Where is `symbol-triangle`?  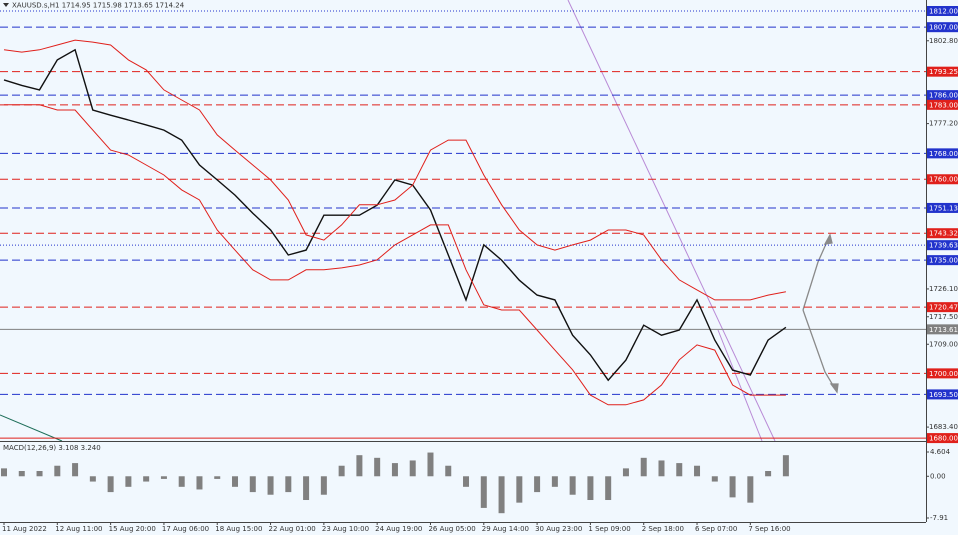 symbol-triangle is located at coordinates (6, 5).